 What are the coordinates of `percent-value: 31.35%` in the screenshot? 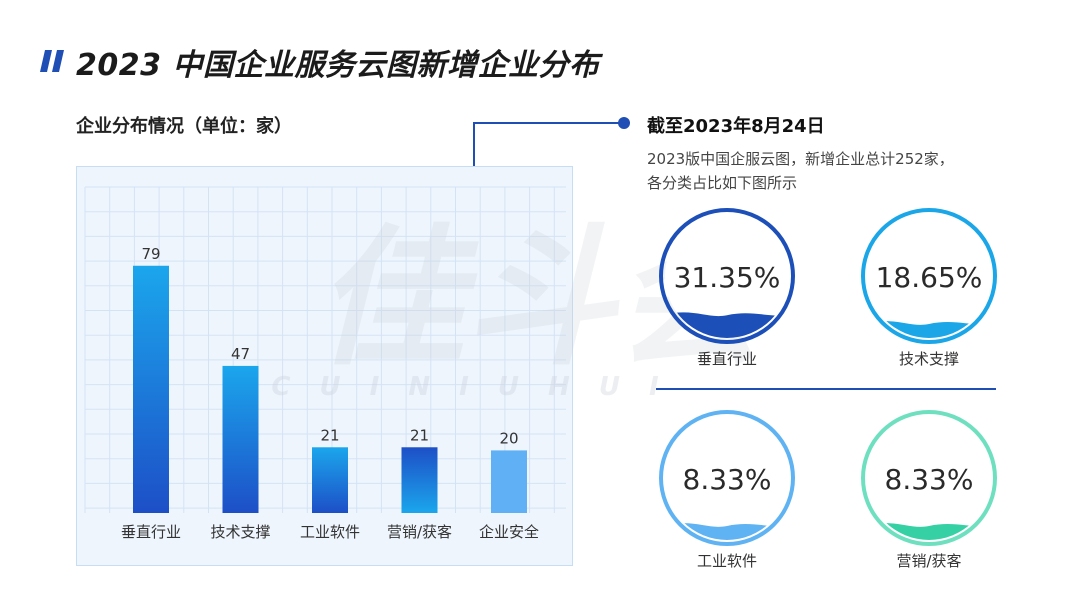 It's located at (727, 277).